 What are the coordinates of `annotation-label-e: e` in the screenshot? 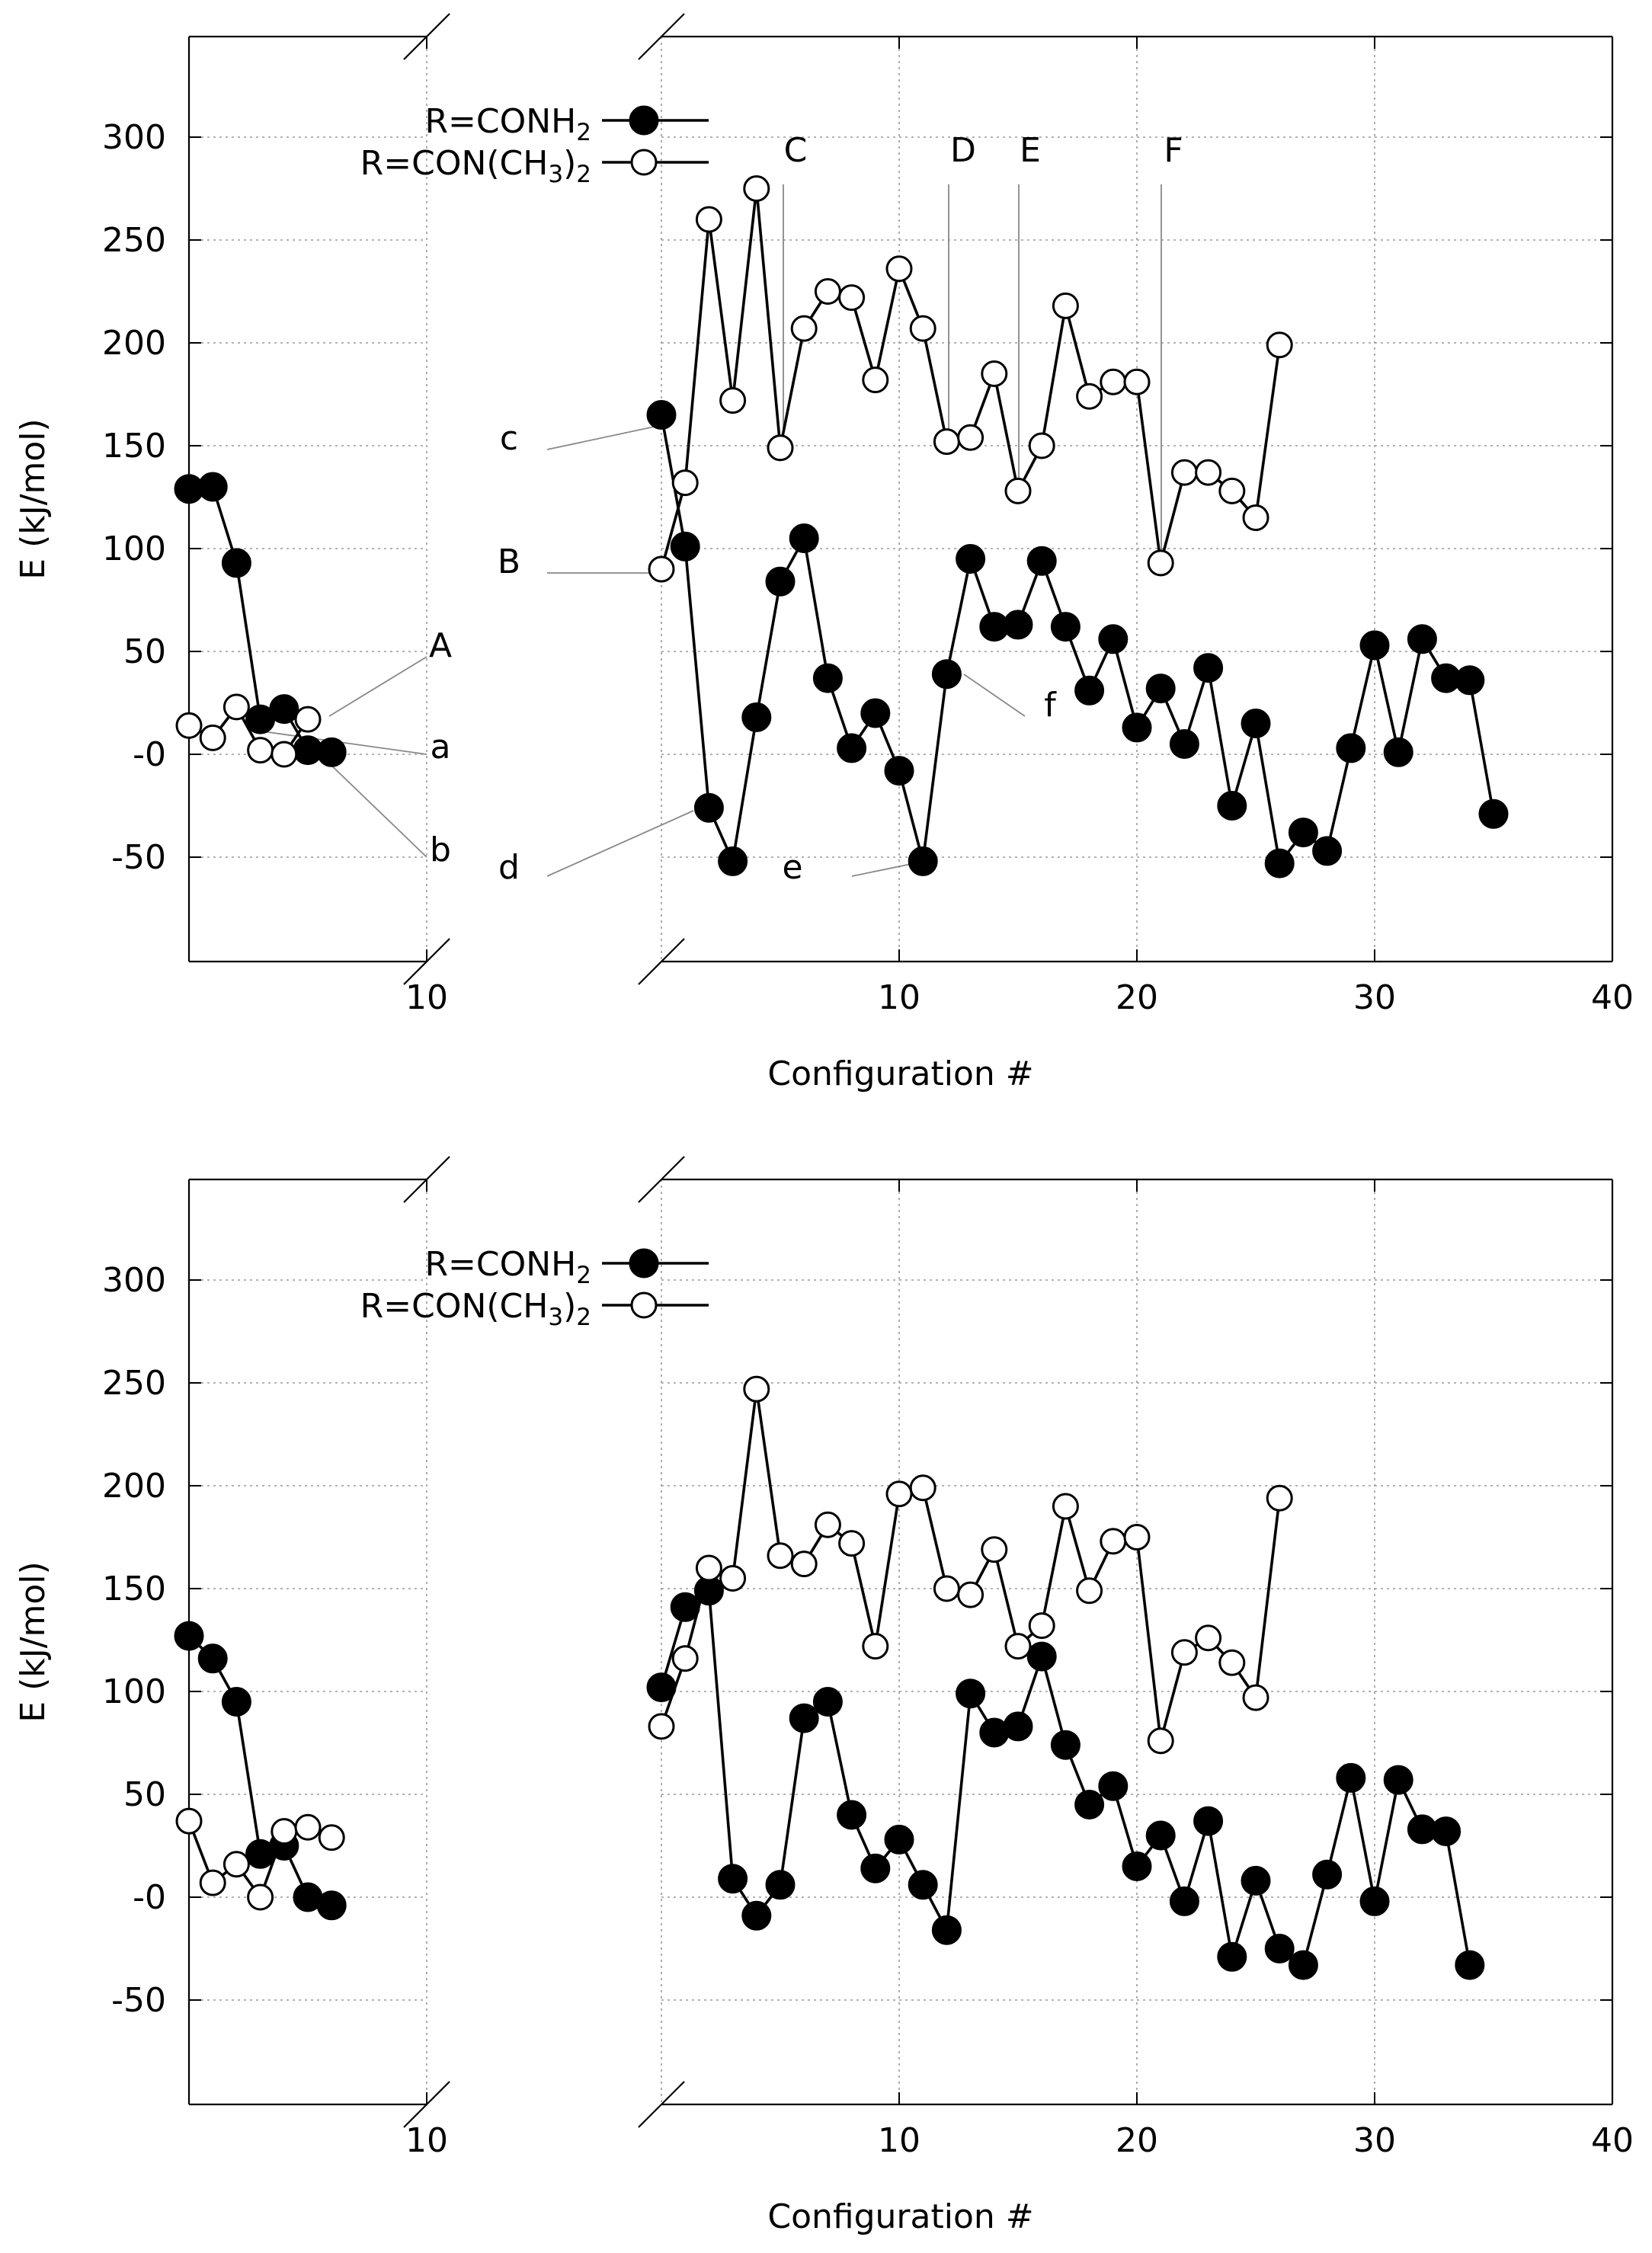 It's located at (792, 867).